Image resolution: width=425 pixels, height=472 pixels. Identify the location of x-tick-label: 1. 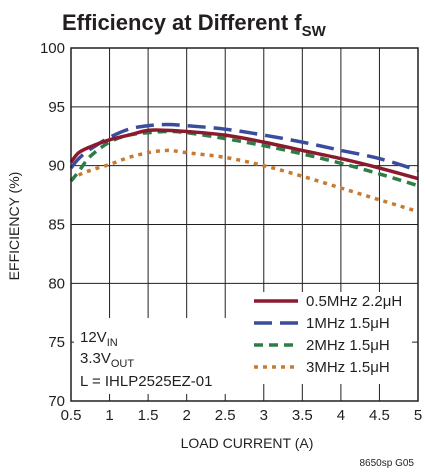
(109, 415).